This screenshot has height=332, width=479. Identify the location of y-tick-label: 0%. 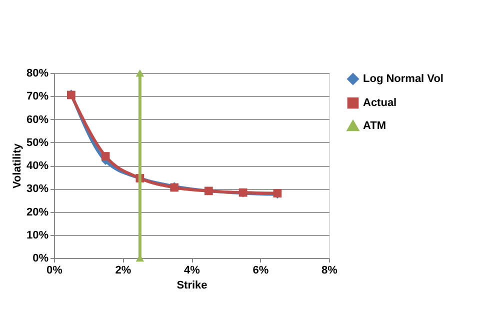
(40, 258).